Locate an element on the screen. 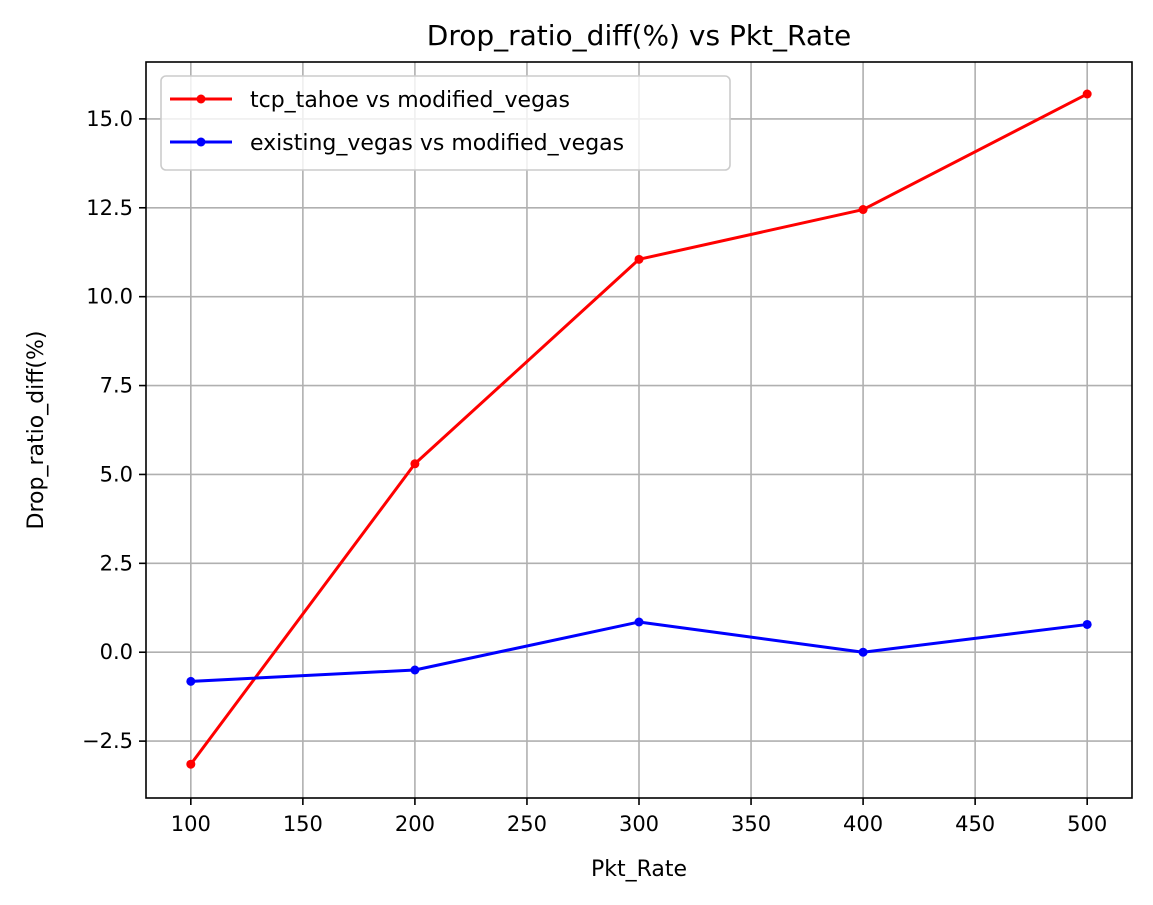  y-tick-label: −2.5 is located at coordinates (107, 741).